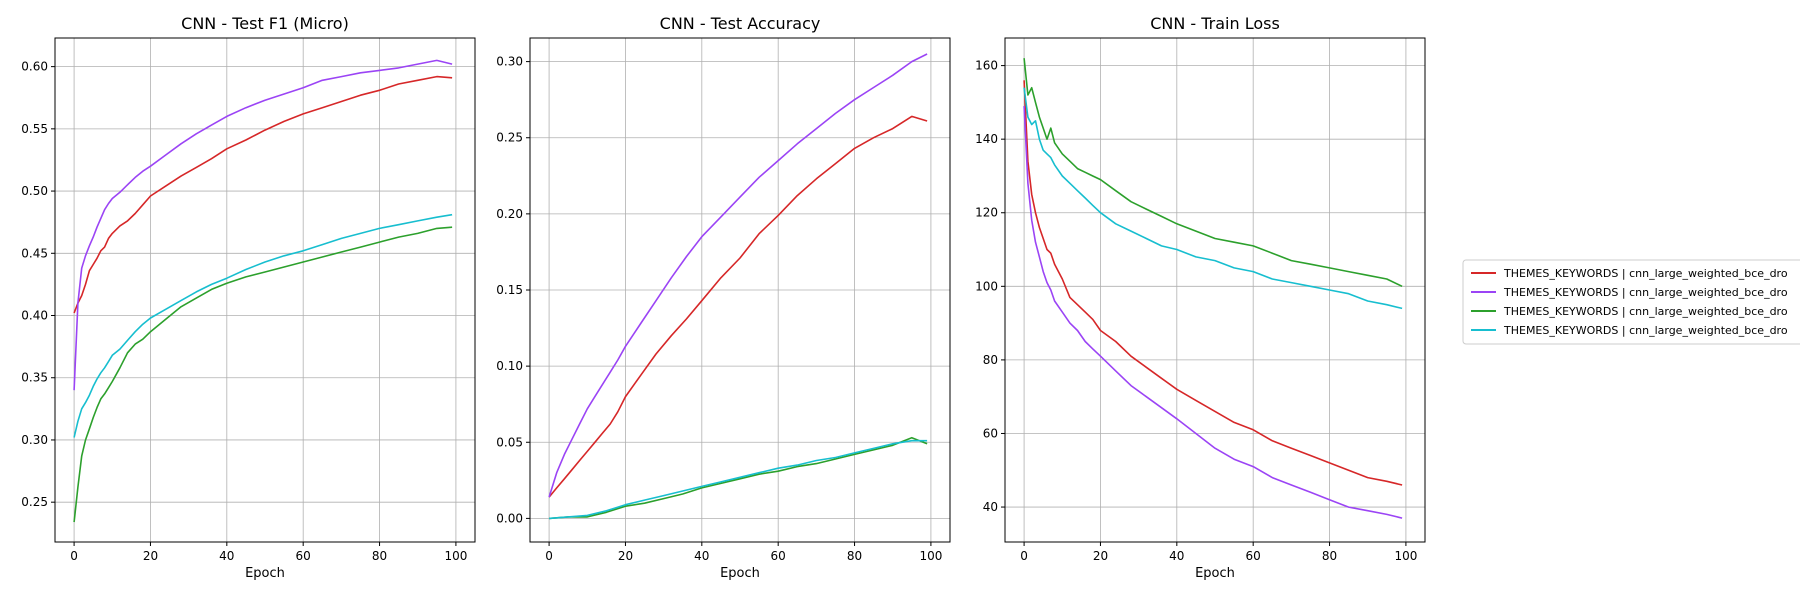 The width and height of the screenshot is (1800, 600). I want to click on y-tick-label: 140, so click(986, 139).